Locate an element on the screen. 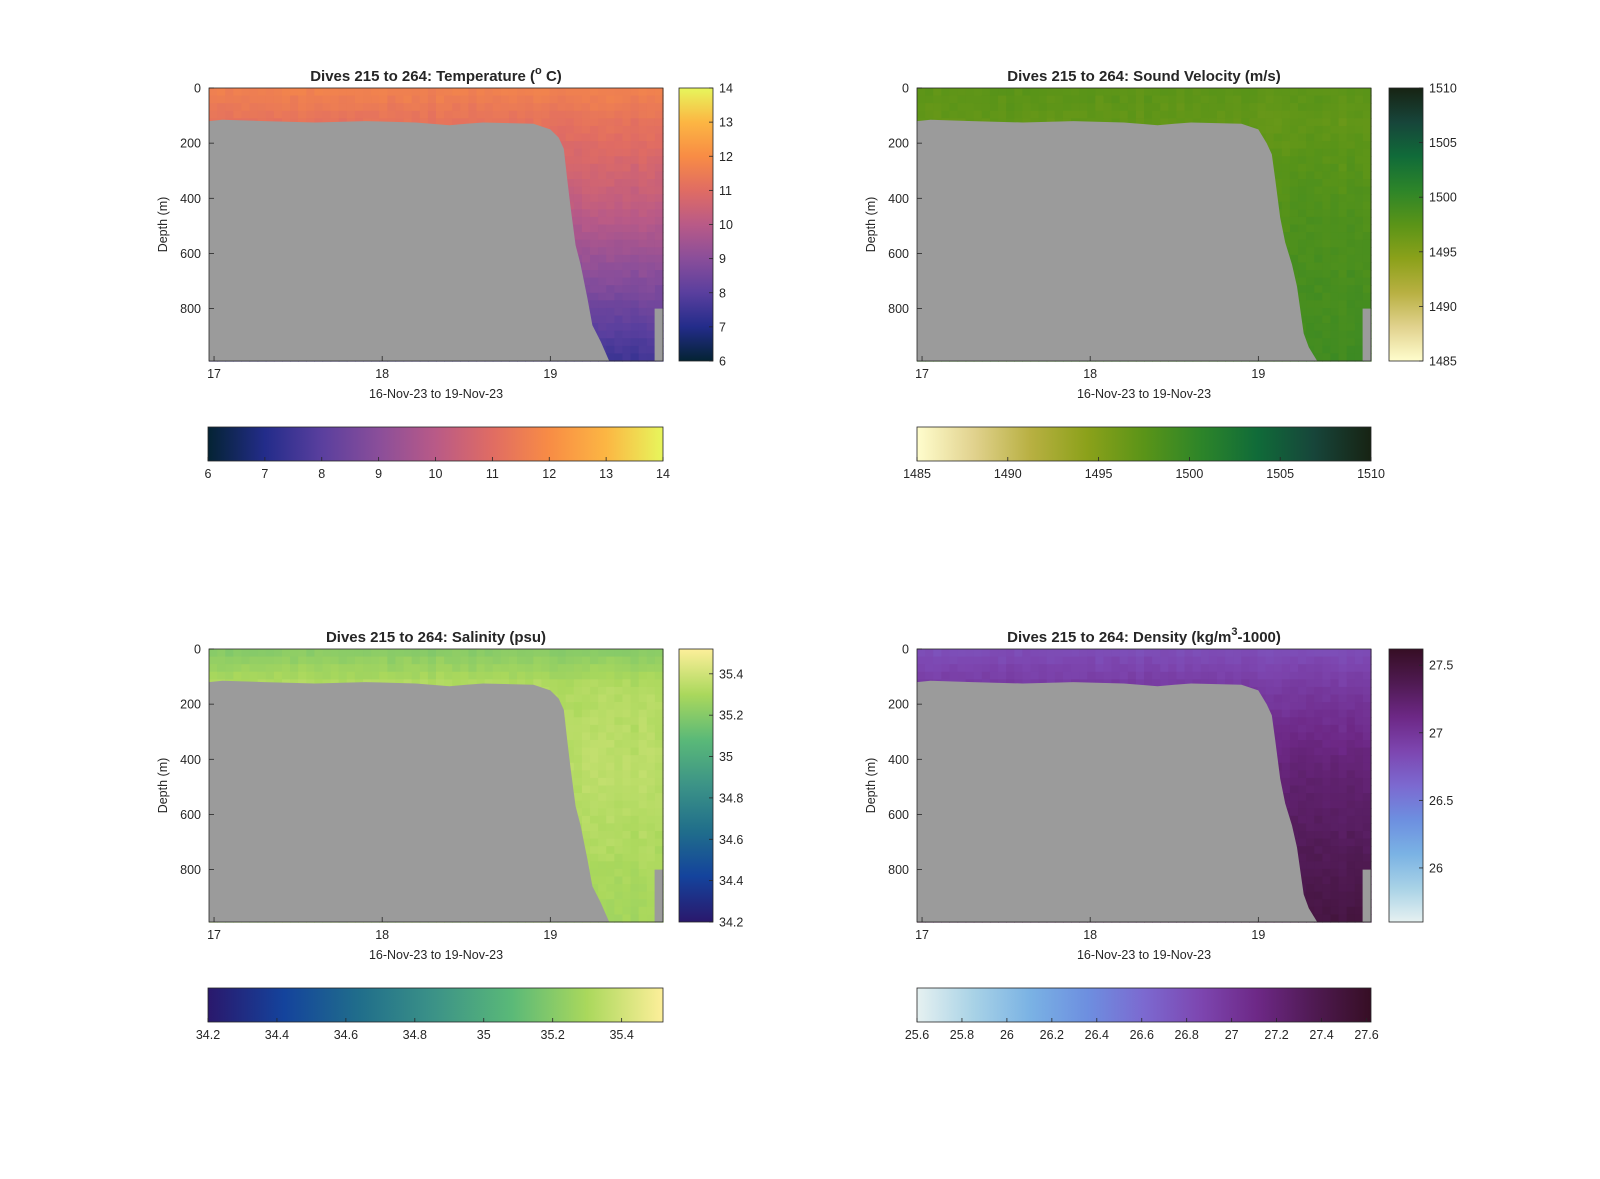  y-tick-label: 200 is located at coordinates (190, 144).